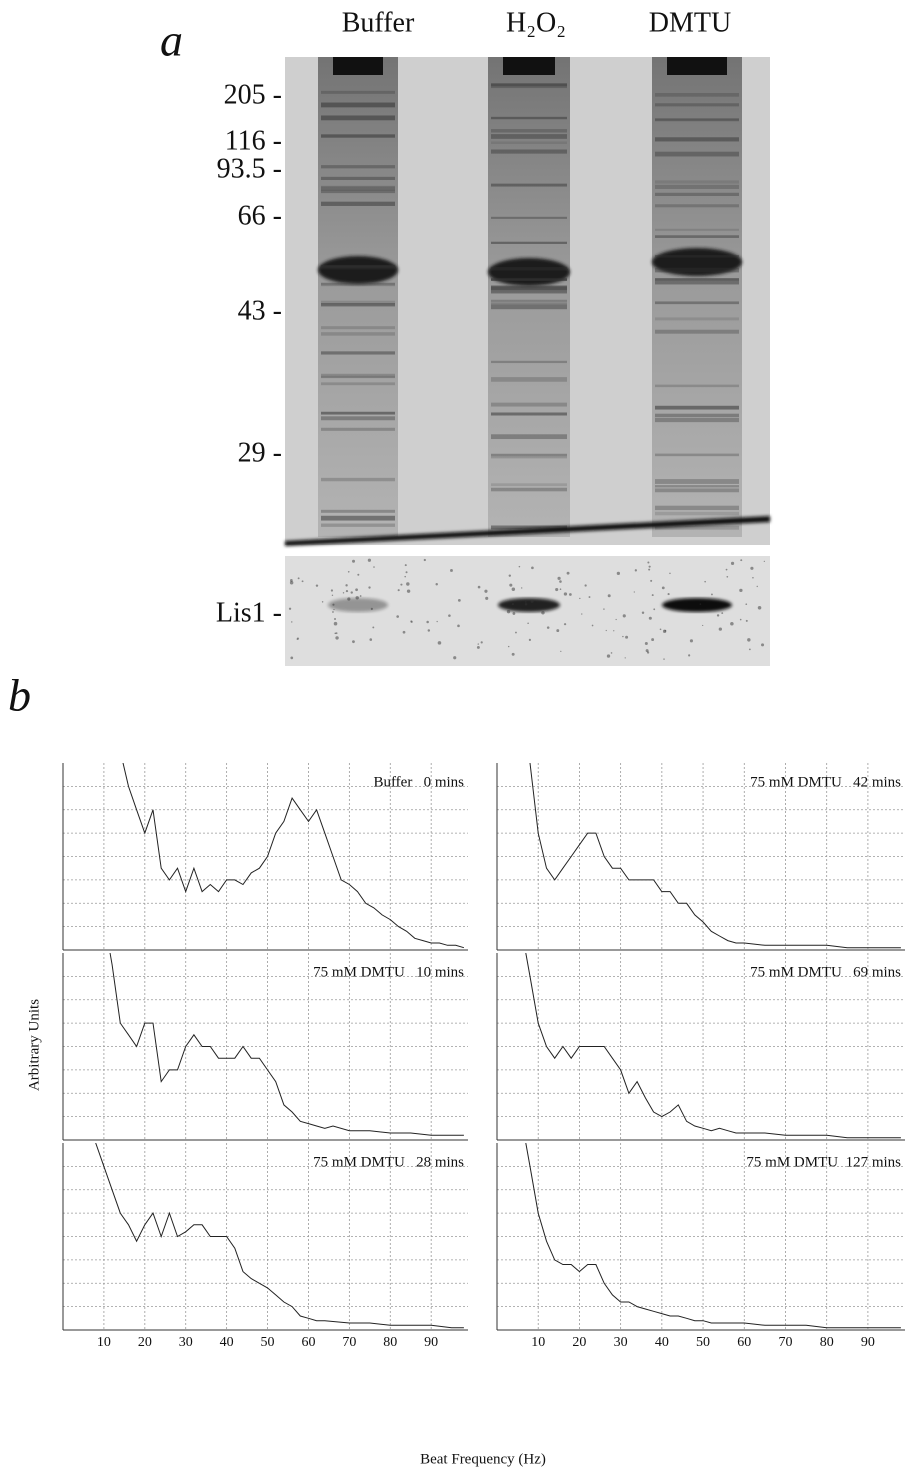 This screenshot has width=906, height=1471. Describe the element at coordinates (308, 1342) in the screenshot. I see `x-tick-label: 60` at that location.